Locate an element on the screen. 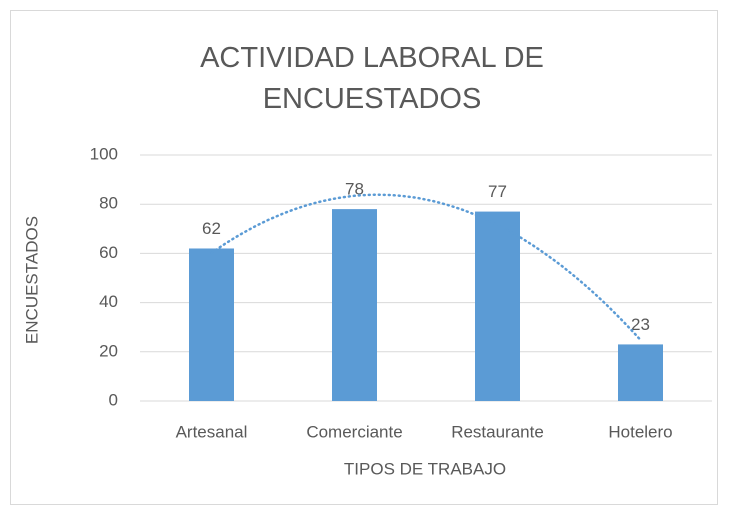  y-tick-label: 80 is located at coordinates (108, 203).